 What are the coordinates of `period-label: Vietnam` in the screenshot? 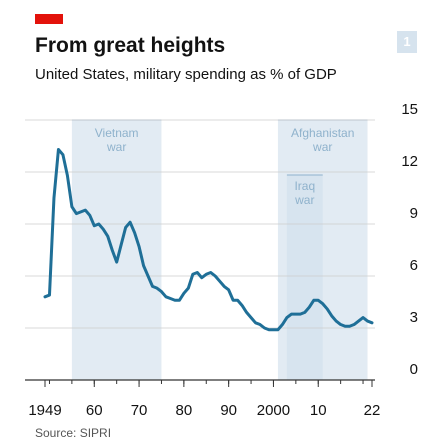 It's located at (117, 133).